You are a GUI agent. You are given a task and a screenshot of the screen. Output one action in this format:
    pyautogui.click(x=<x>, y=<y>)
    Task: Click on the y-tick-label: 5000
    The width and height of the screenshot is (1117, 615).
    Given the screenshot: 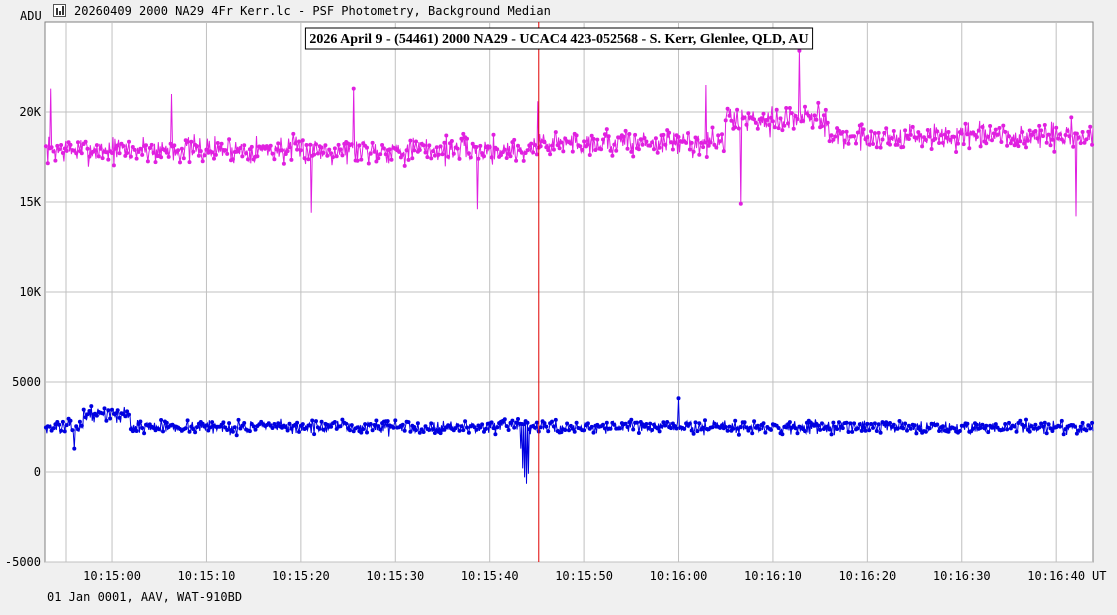 What is the action you would take?
    pyautogui.click(x=26, y=382)
    